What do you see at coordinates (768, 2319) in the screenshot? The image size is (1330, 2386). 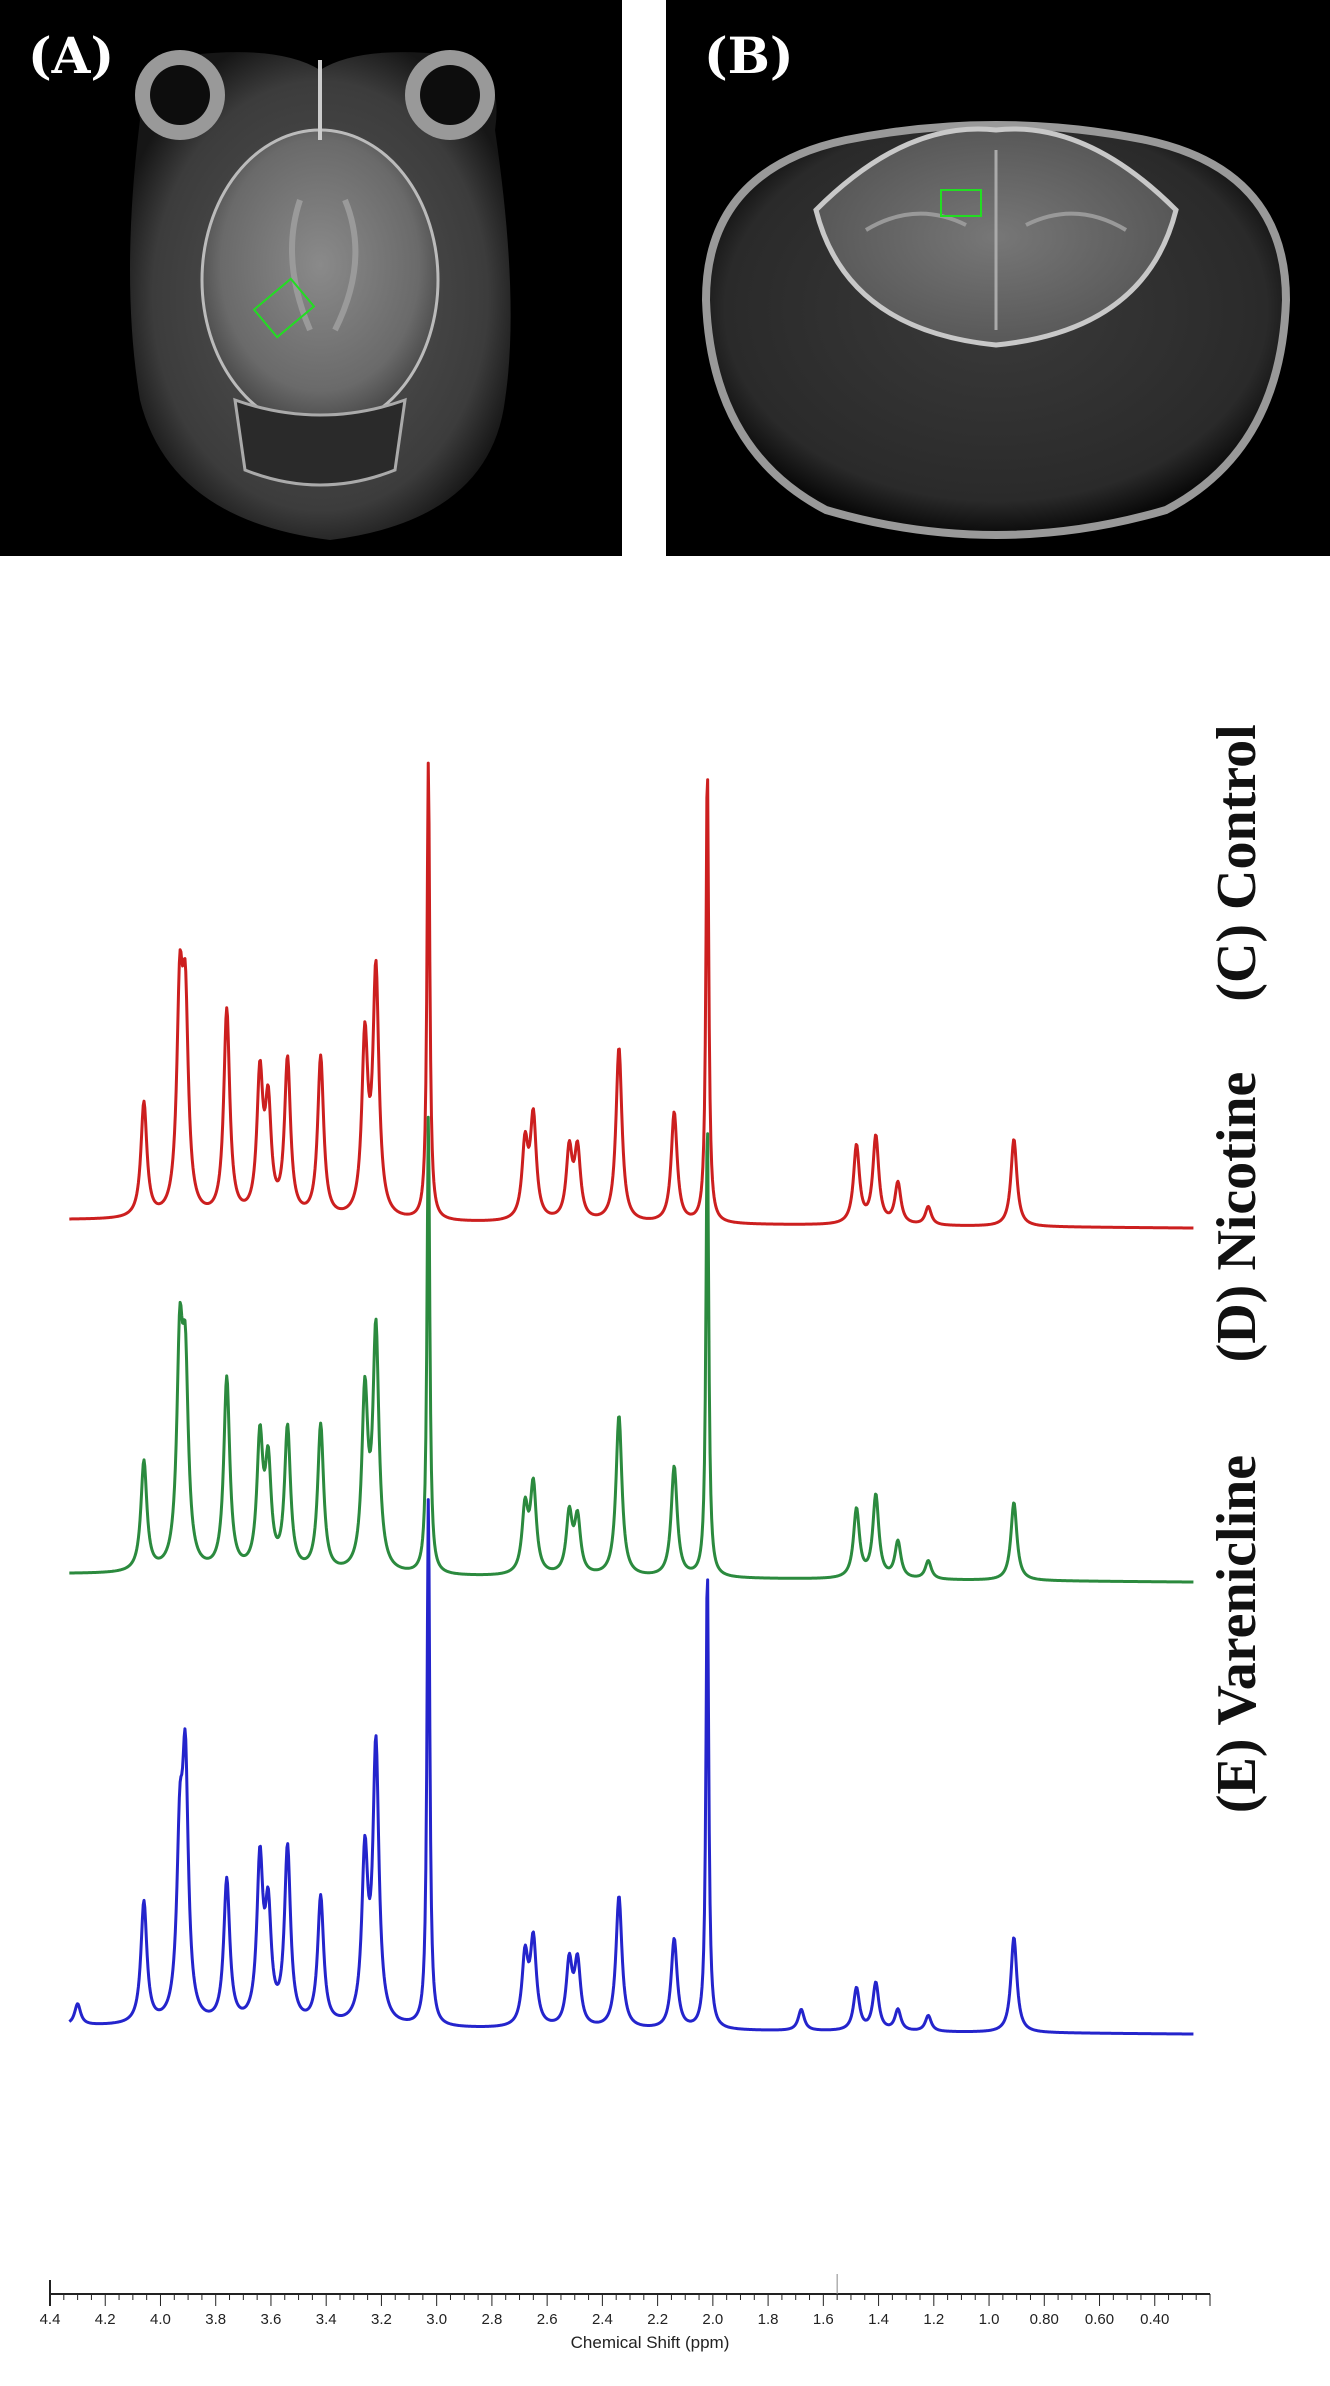 I see `x-tick-label: 1.8` at bounding box center [768, 2319].